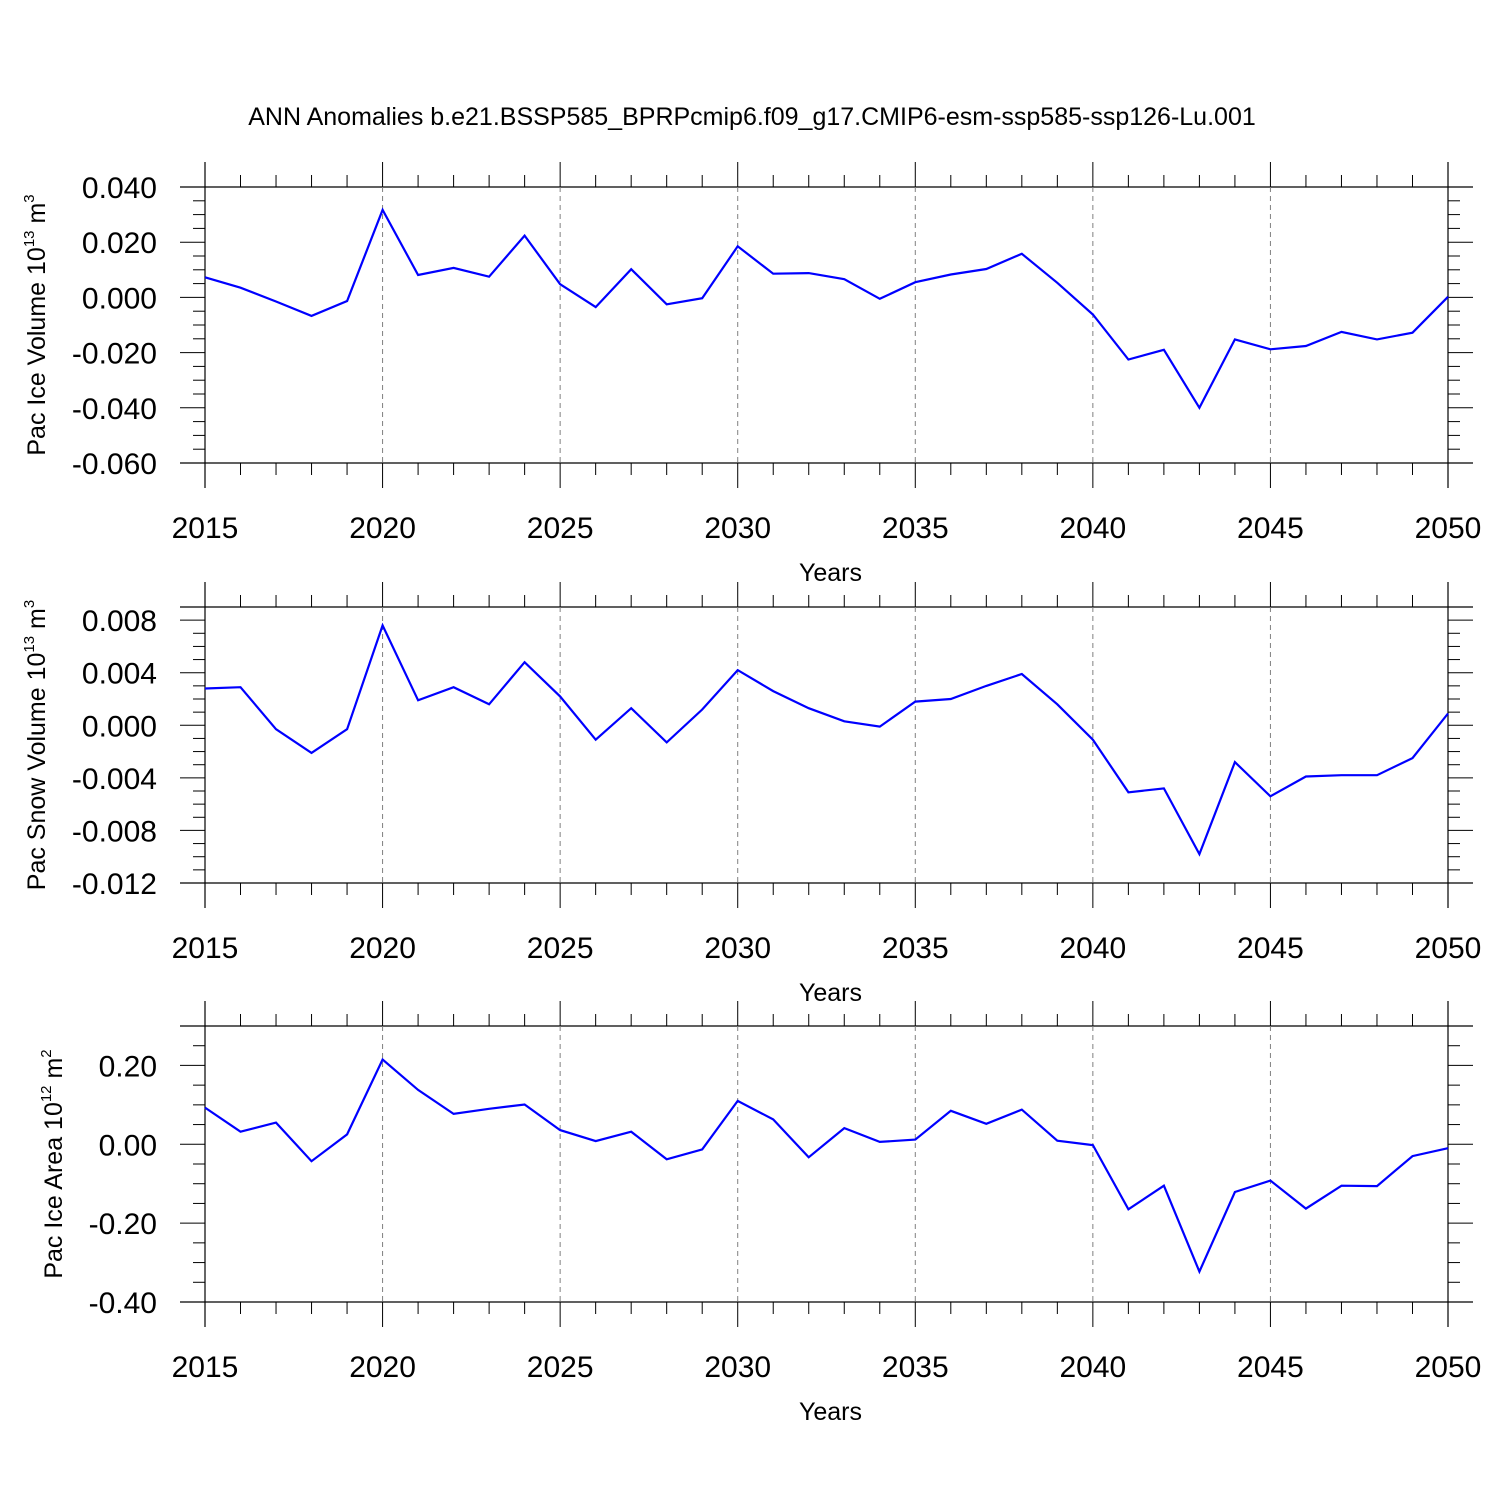 This screenshot has width=1500, height=1500. I want to click on y-tick-label: -0.40, so click(123, 1303).